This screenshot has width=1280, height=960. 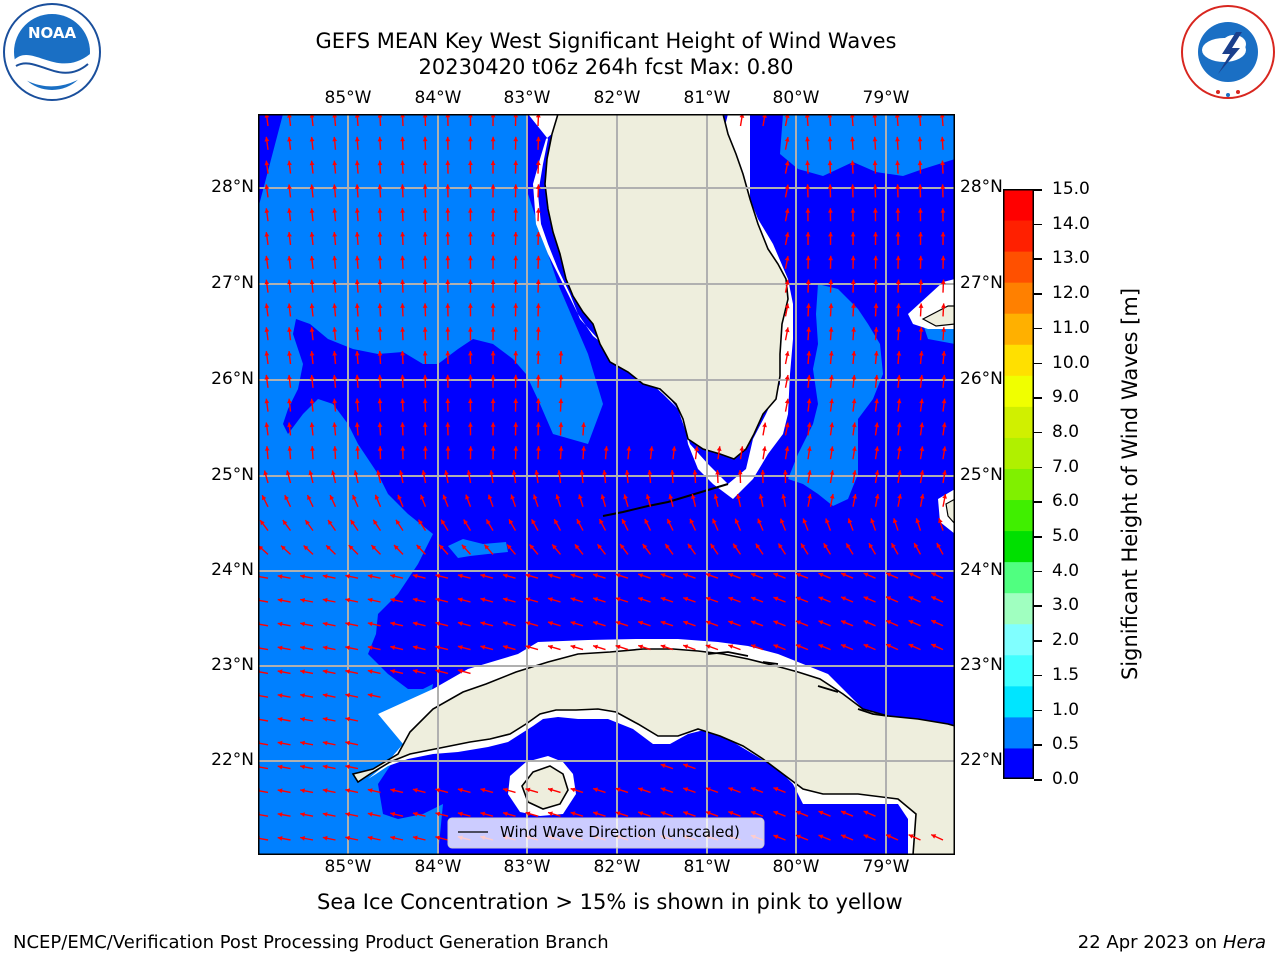 I want to click on legend-label: Wind Wave Direction (unscaled), so click(x=620, y=832).